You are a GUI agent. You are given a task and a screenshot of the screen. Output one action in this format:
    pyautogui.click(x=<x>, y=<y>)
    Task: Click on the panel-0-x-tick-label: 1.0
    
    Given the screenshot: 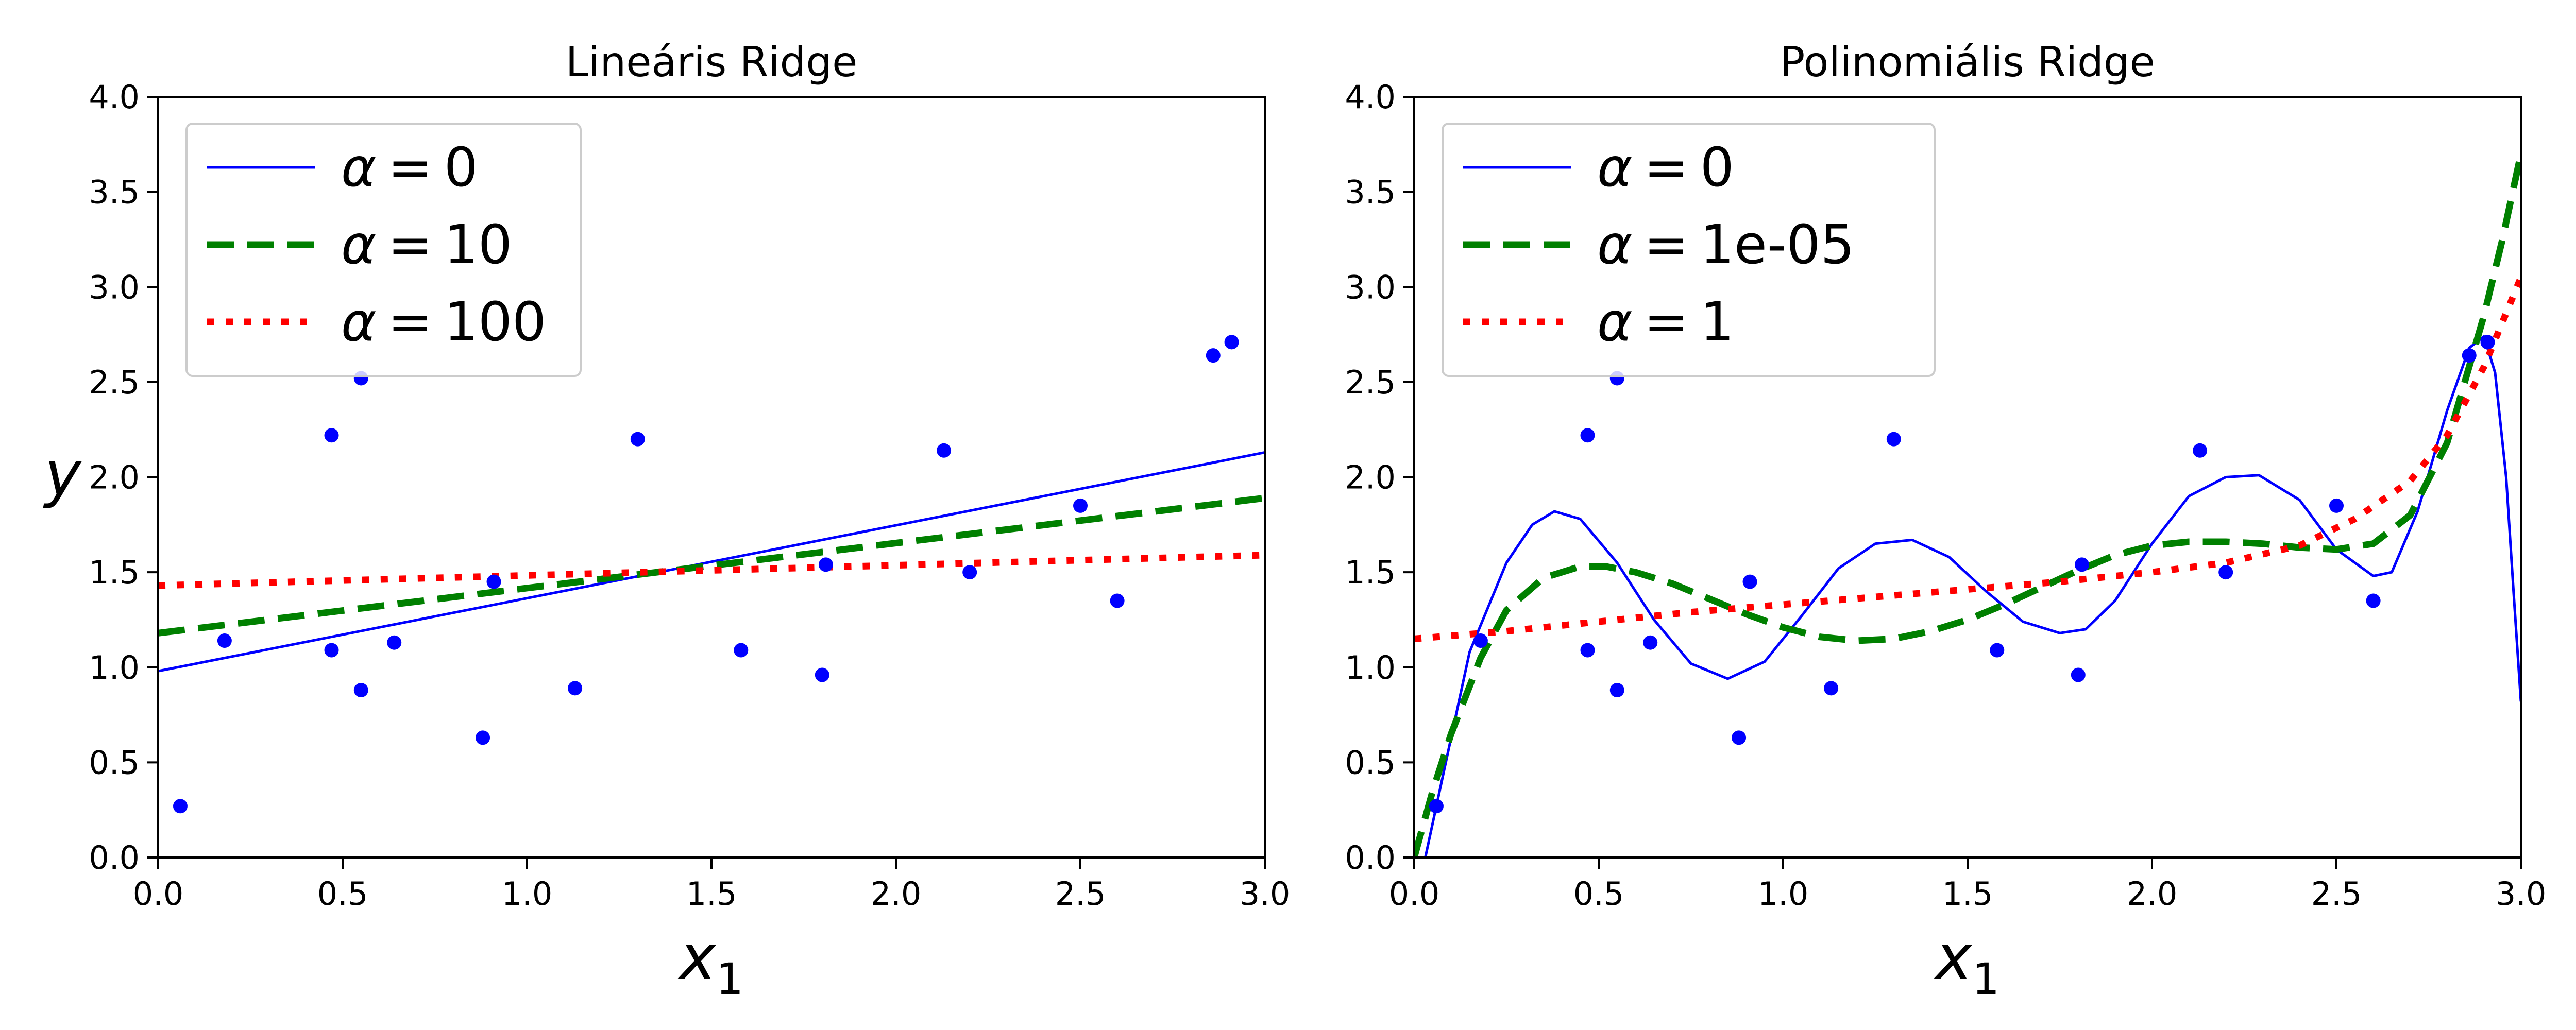 What is the action you would take?
    pyautogui.click(x=527, y=894)
    